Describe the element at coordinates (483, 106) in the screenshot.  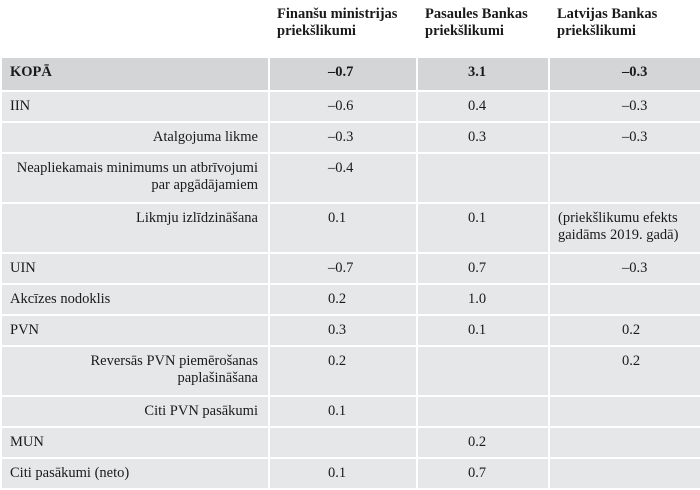
I see `cell-world-bank: 0.4` at that location.